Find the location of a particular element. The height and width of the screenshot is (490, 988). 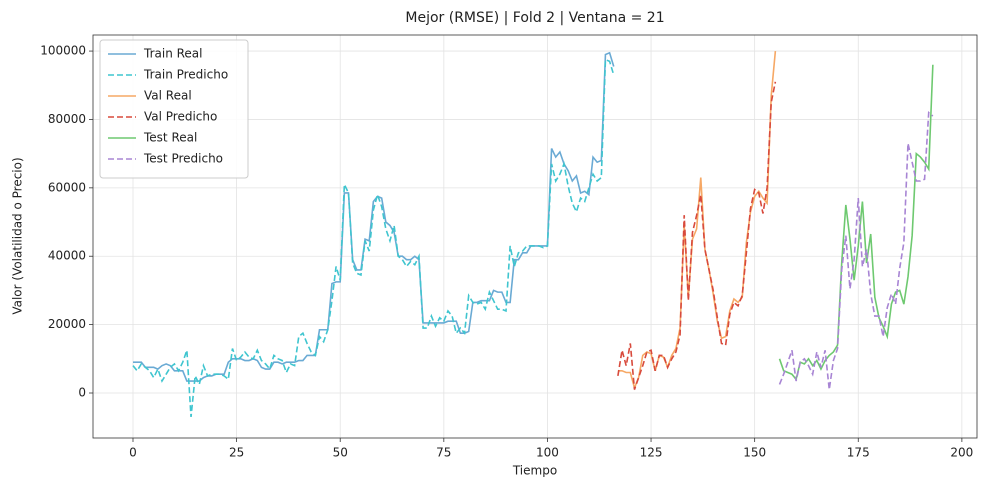

x-tick-label: 150 is located at coordinates (754, 453).